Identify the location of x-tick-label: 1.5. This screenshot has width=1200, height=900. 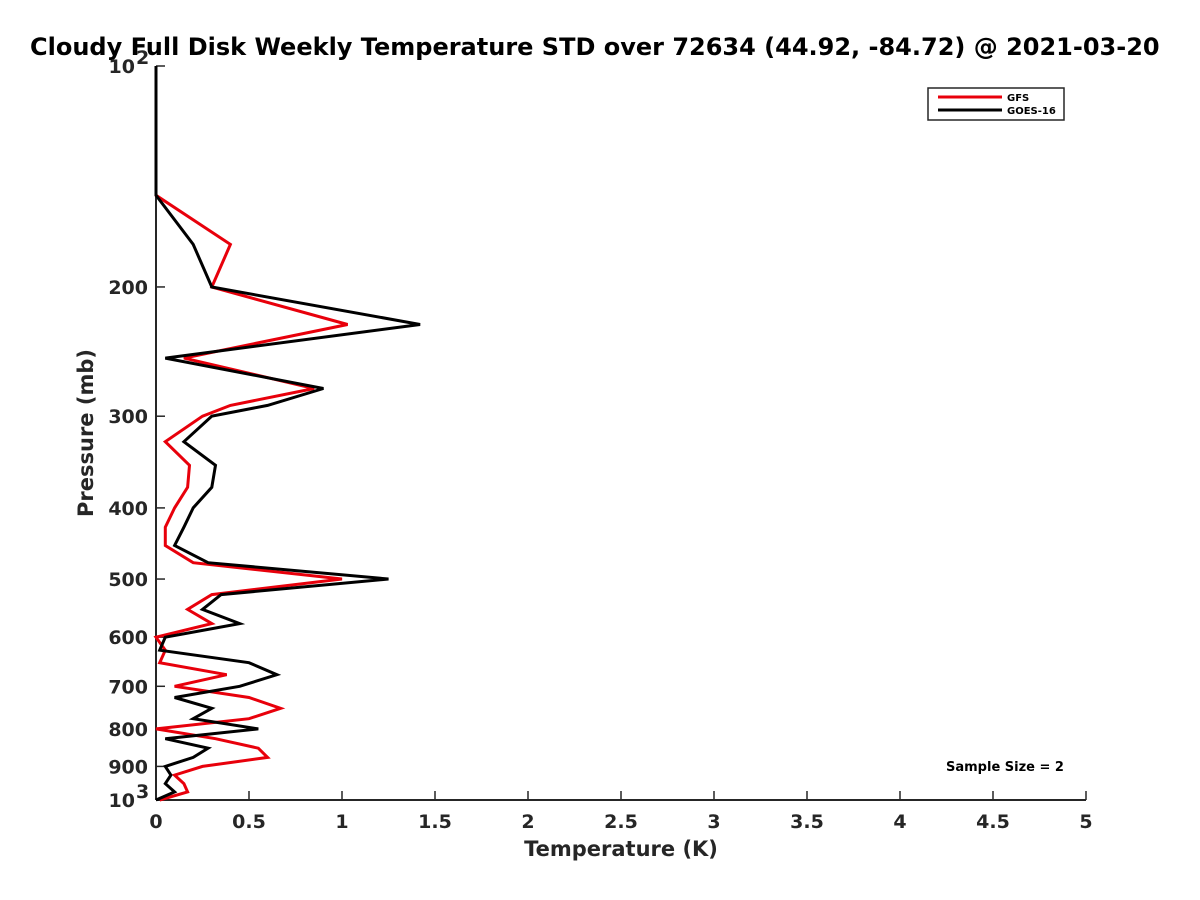
(435, 822).